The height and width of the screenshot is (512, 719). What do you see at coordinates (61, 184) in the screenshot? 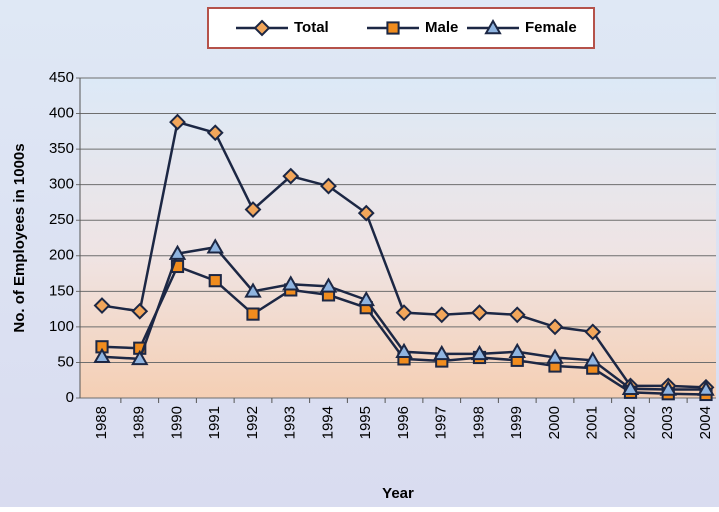
I see `y-tick-label: 300` at bounding box center [61, 184].